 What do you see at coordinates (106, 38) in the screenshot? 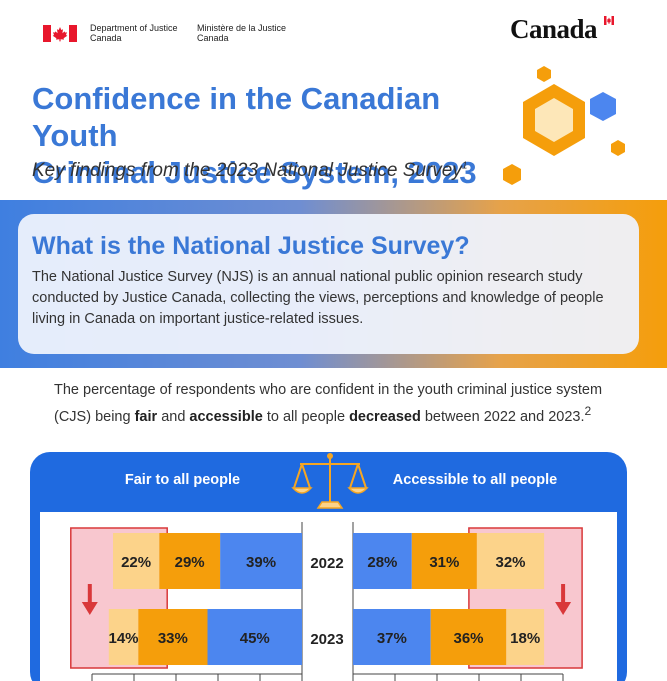
I see `dept-en-line2: Canada` at bounding box center [106, 38].